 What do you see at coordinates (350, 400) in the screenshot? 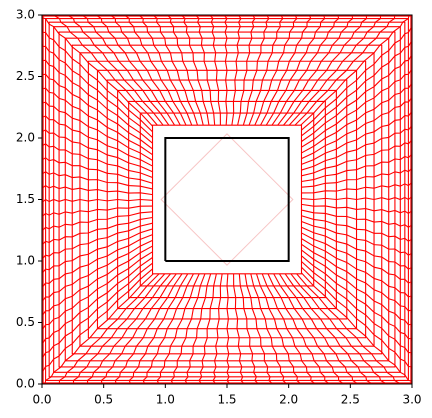
I see `x-tick-label: 2.5` at bounding box center [350, 400].